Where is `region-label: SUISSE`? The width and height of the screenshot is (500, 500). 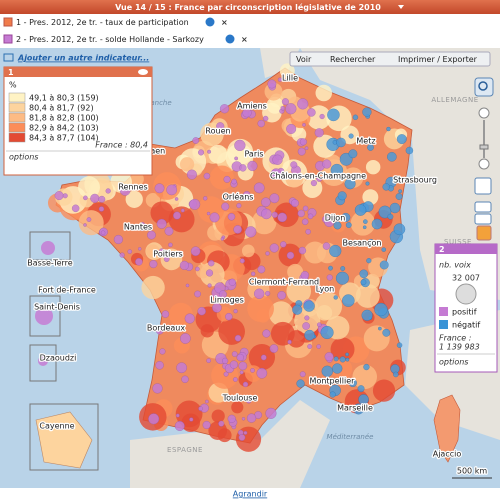
region-label: SUISSE is located at coordinates (458, 242).